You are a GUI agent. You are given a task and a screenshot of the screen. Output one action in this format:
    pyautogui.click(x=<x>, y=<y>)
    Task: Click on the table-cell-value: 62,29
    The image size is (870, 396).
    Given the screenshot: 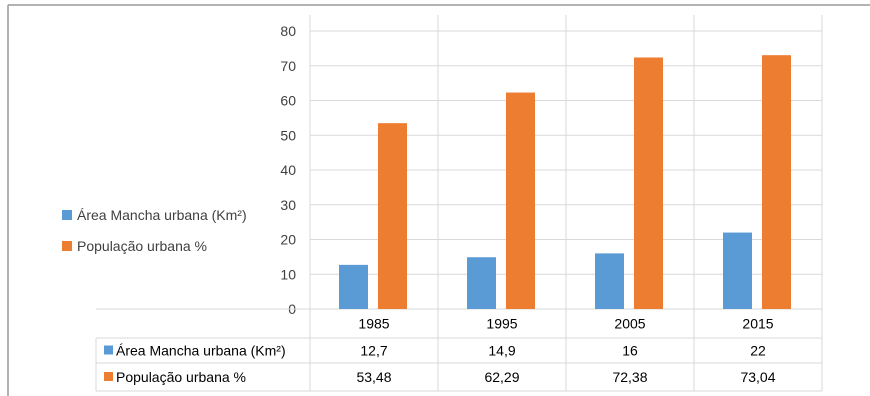 What is the action you would take?
    pyautogui.click(x=501, y=377)
    